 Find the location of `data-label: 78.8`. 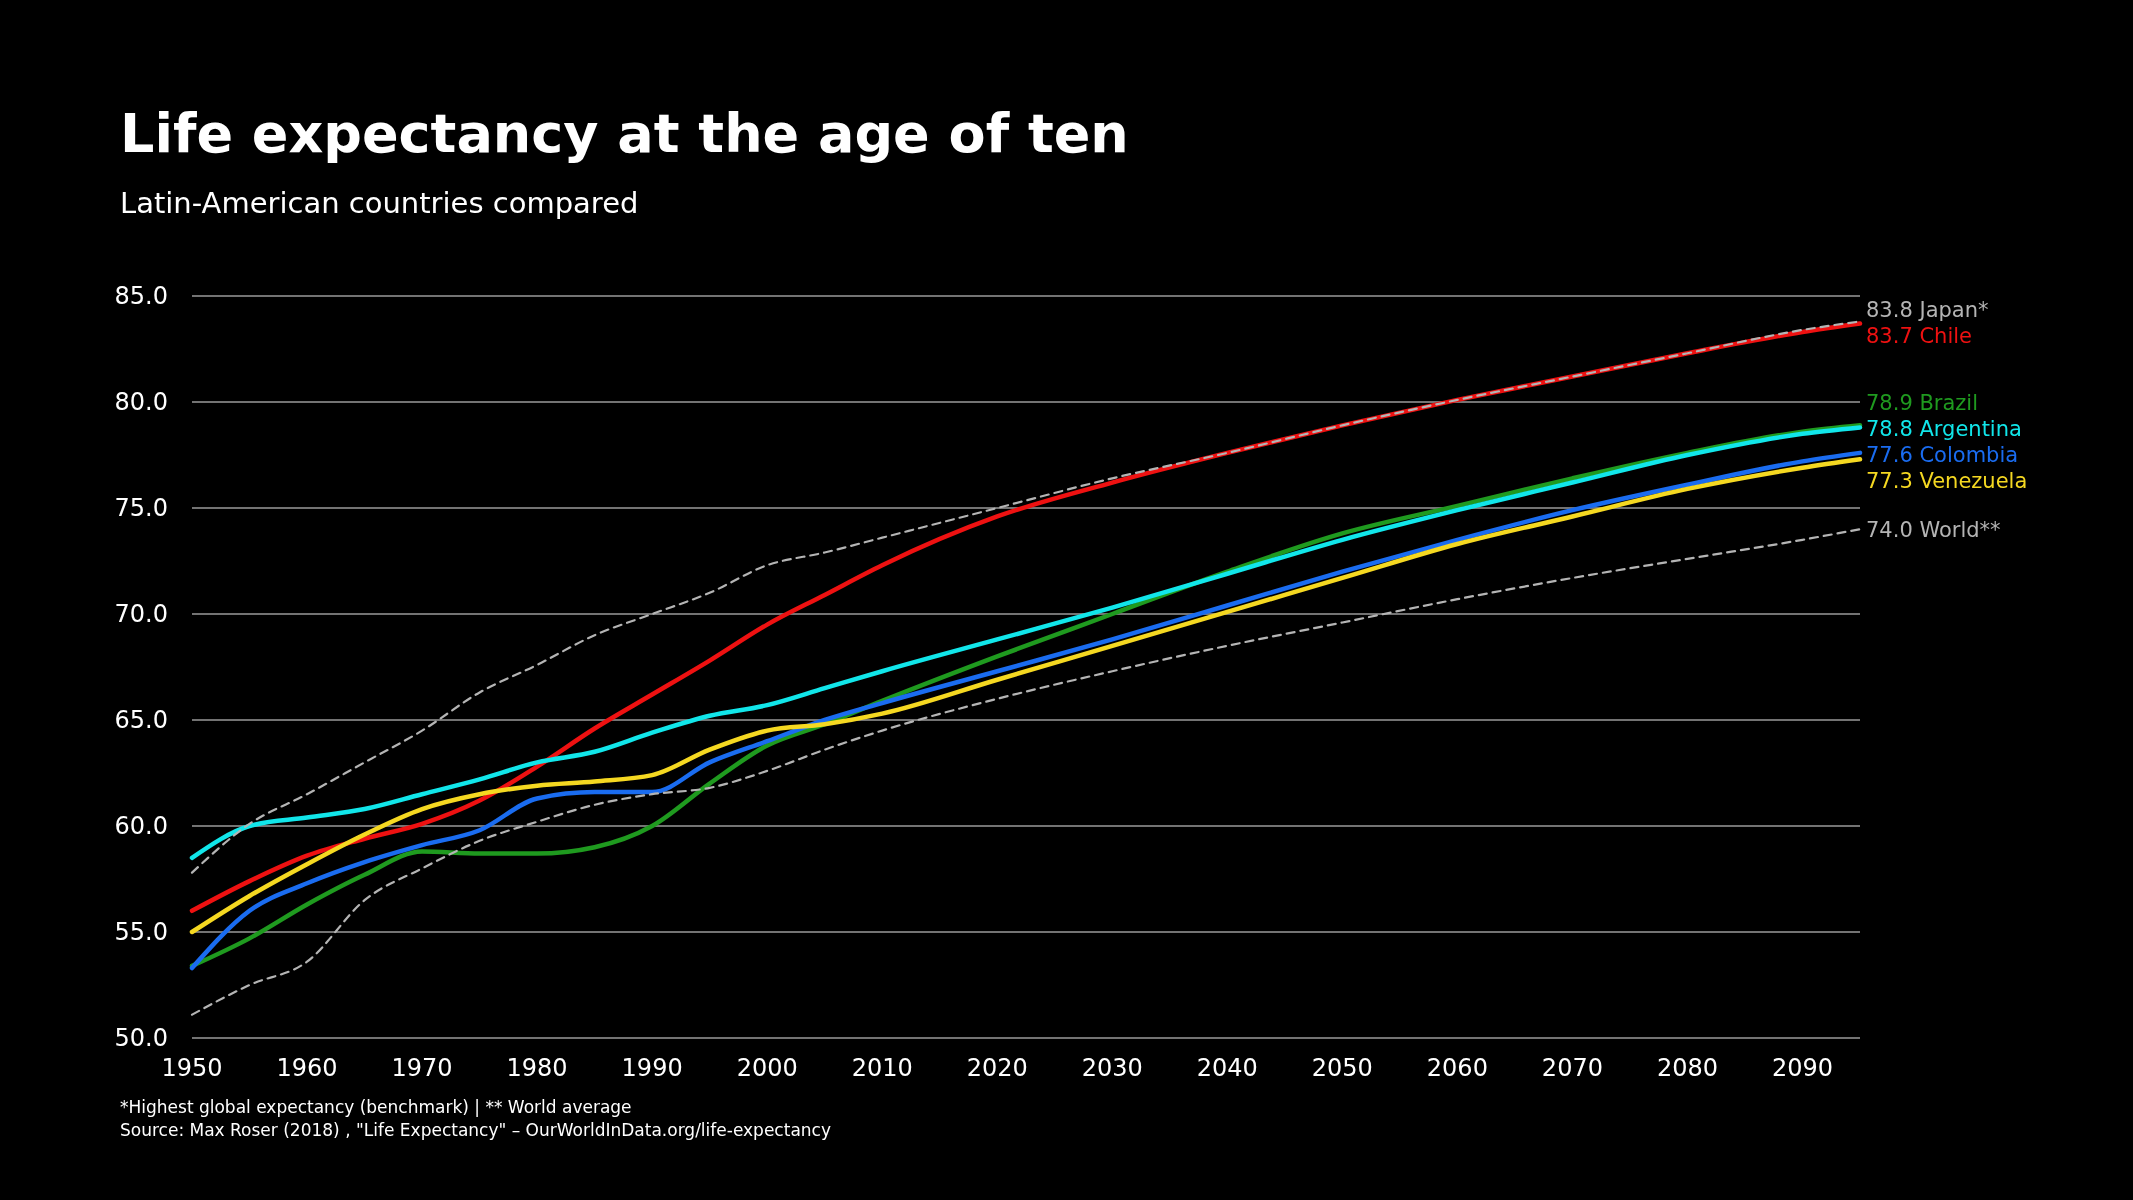

data-label: 78.8 is located at coordinates (1889, 428).